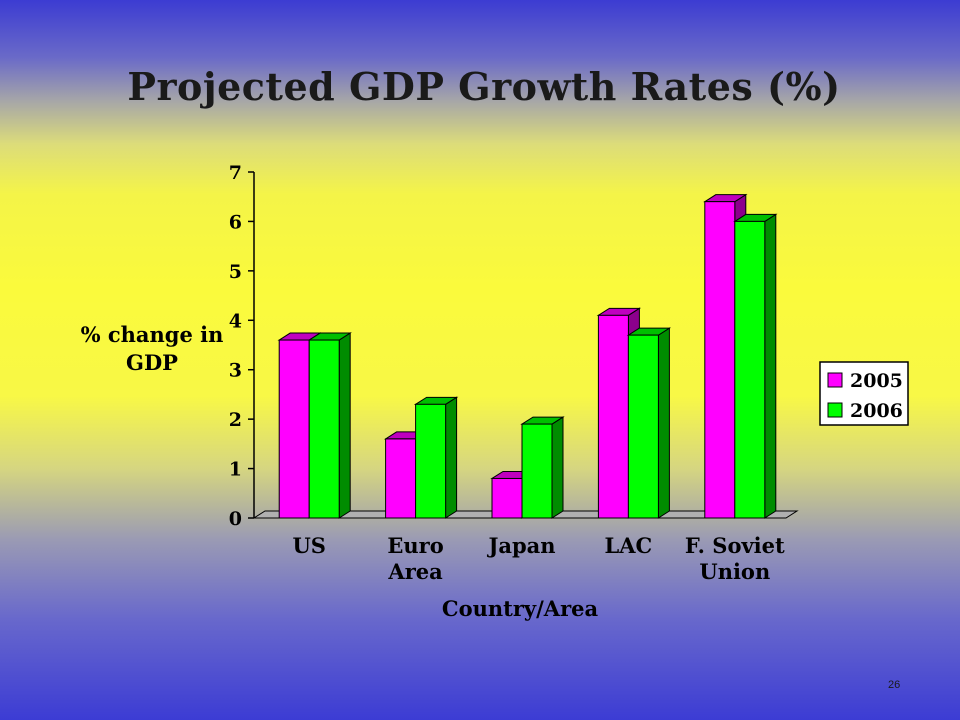 The height and width of the screenshot is (720, 960). I want to click on y-axis-title: GDP, so click(152, 362).